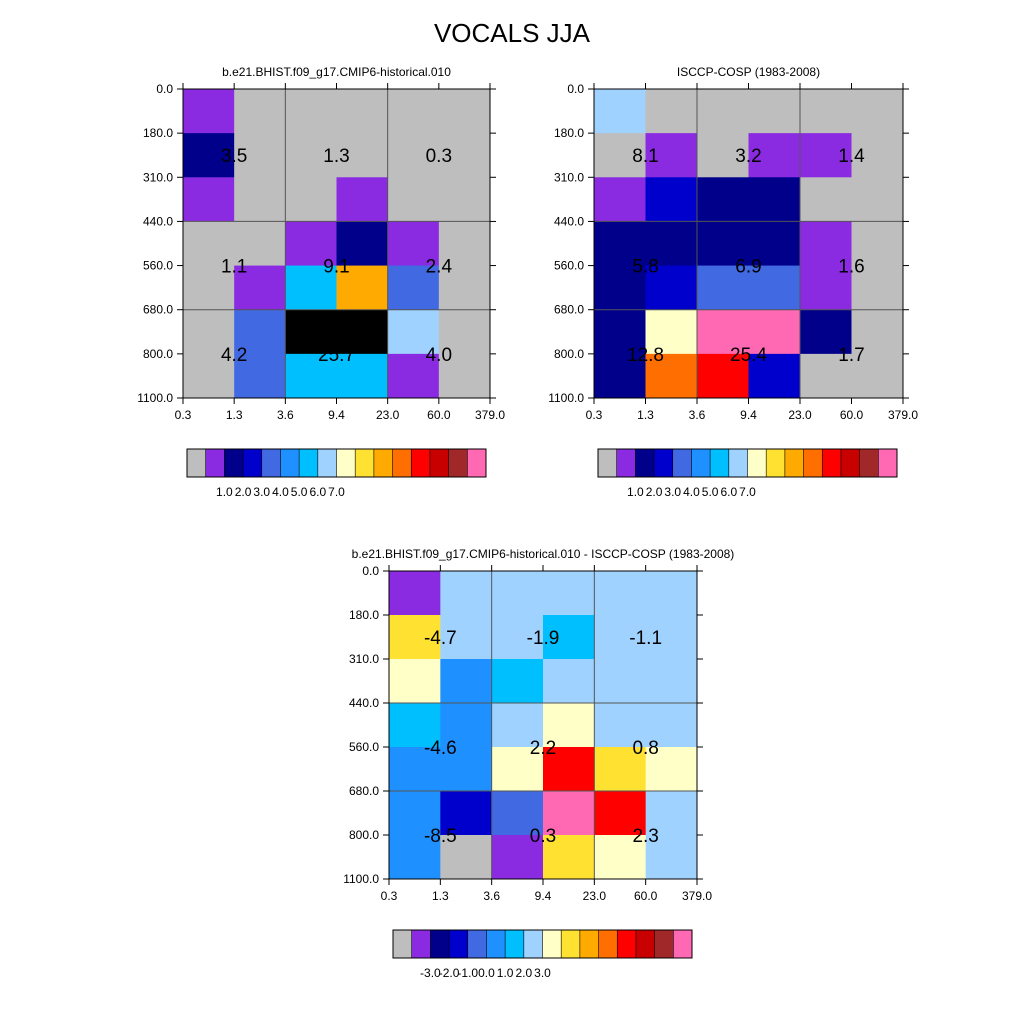 This screenshot has width=1024, height=1024. I want to click on colorbar-tick-label: -3.0, so click(430, 973).